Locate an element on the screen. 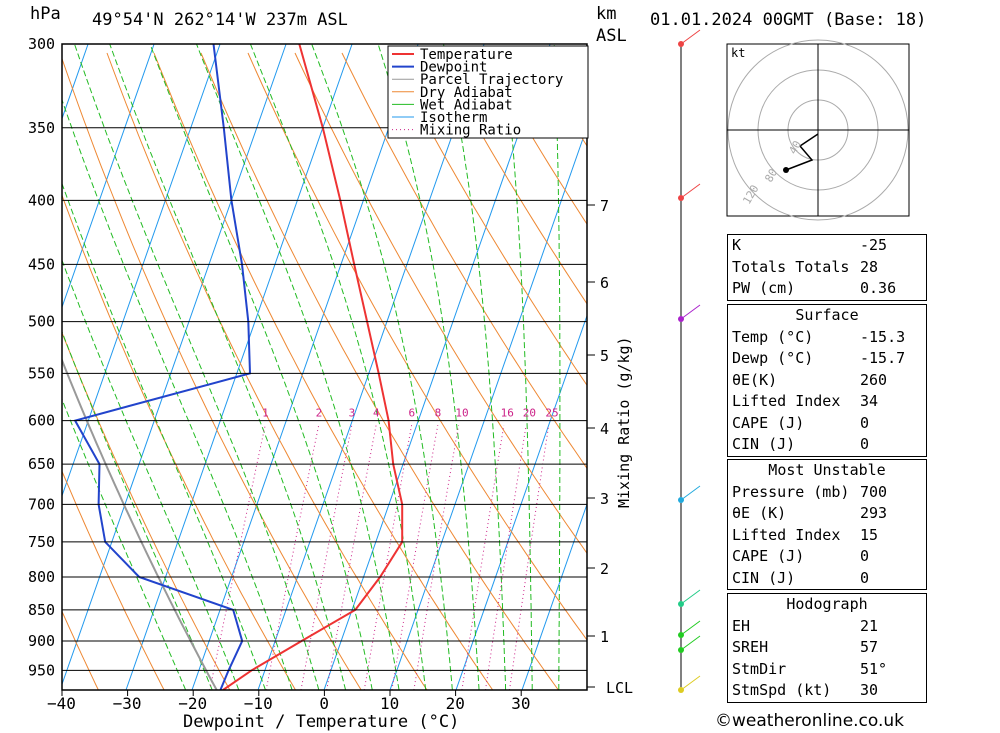 Image resolution: width=1000 pixels, height=733 pixels. x-tick-label: 30 is located at coordinates (520, 703).